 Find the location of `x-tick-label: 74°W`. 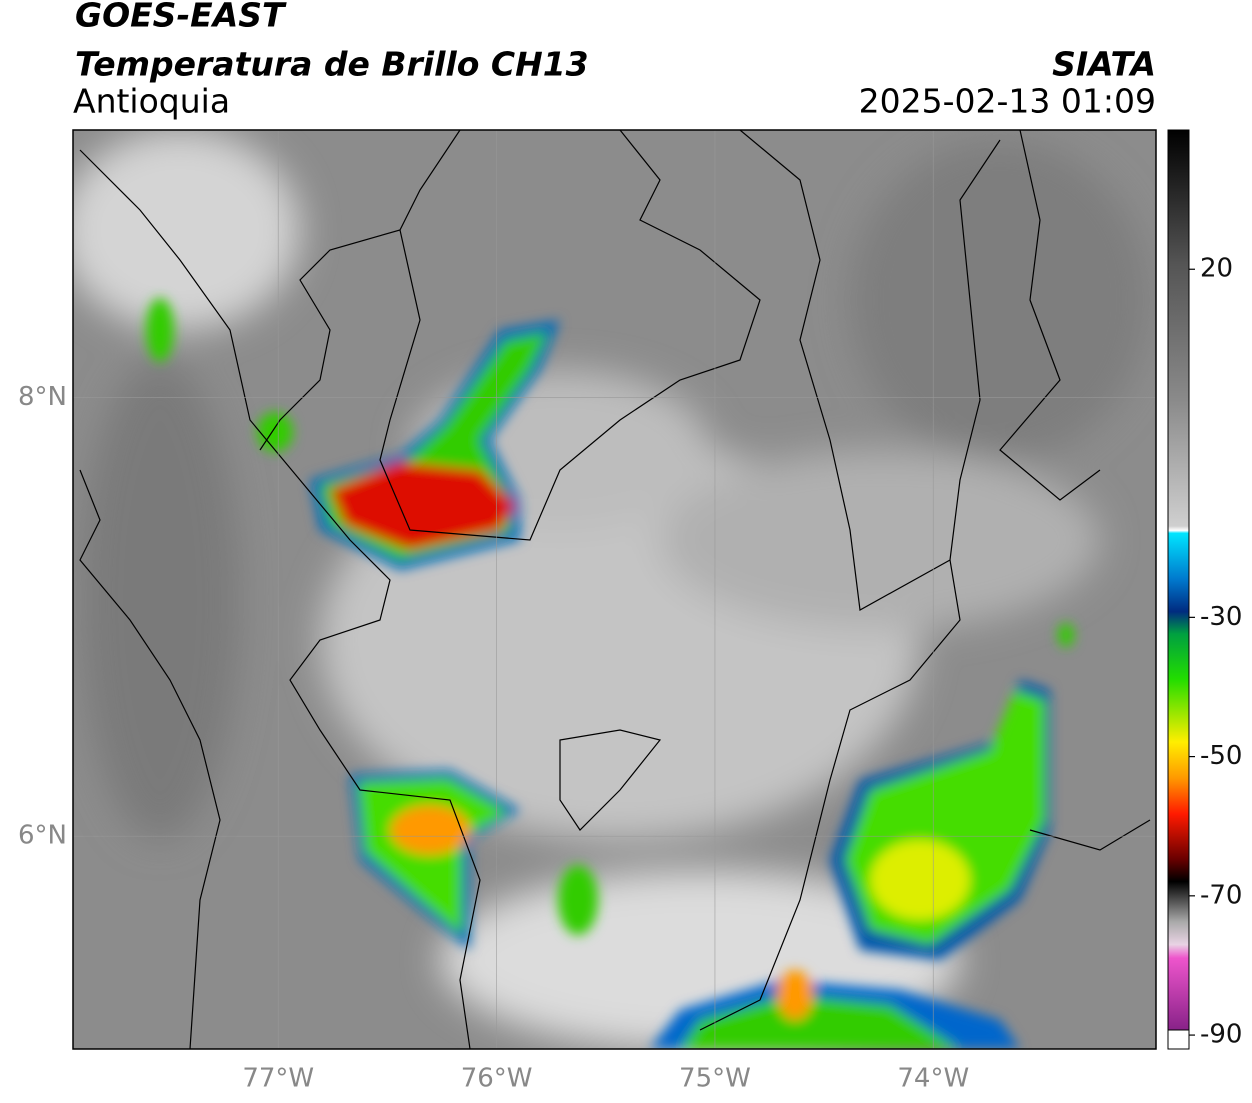

x-tick-label: 74°W is located at coordinates (933, 1079).